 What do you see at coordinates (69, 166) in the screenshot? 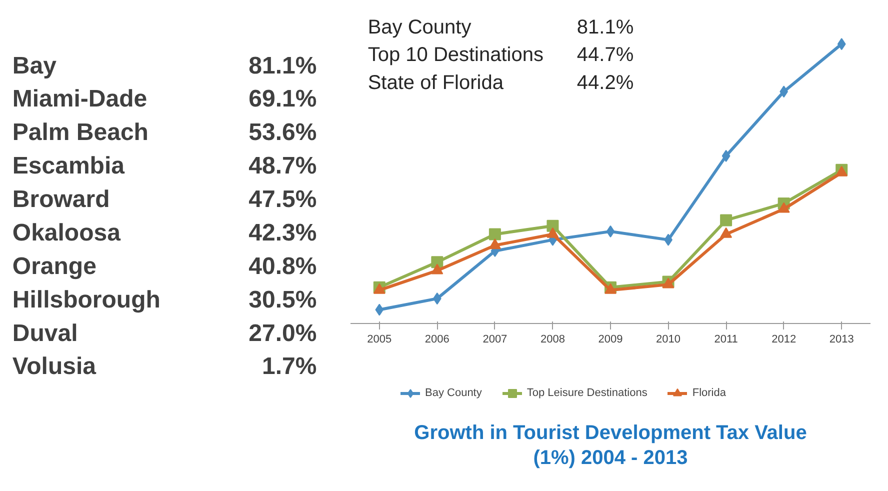
I see `category-label: Escambia` at bounding box center [69, 166].